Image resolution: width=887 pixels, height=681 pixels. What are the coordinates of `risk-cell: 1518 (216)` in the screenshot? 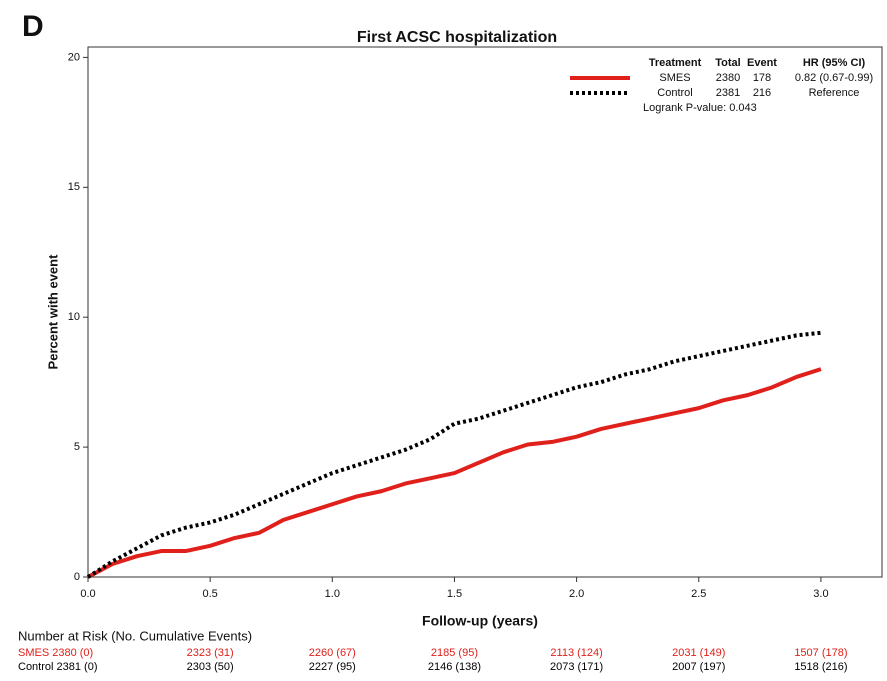 It's located at (820, 667).